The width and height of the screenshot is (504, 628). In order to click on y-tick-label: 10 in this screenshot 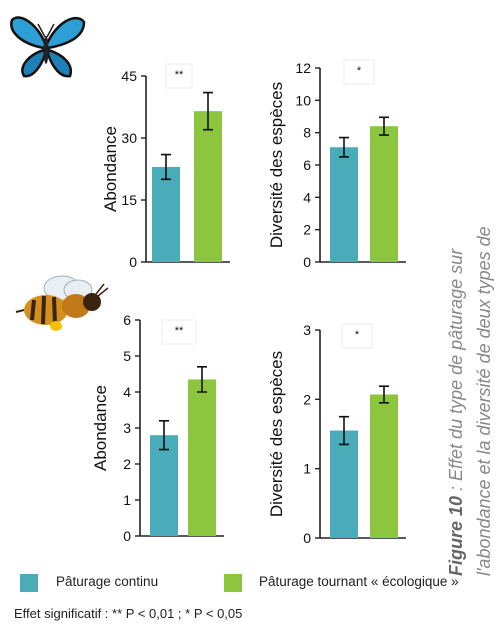, I will do `click(303, 100)`.